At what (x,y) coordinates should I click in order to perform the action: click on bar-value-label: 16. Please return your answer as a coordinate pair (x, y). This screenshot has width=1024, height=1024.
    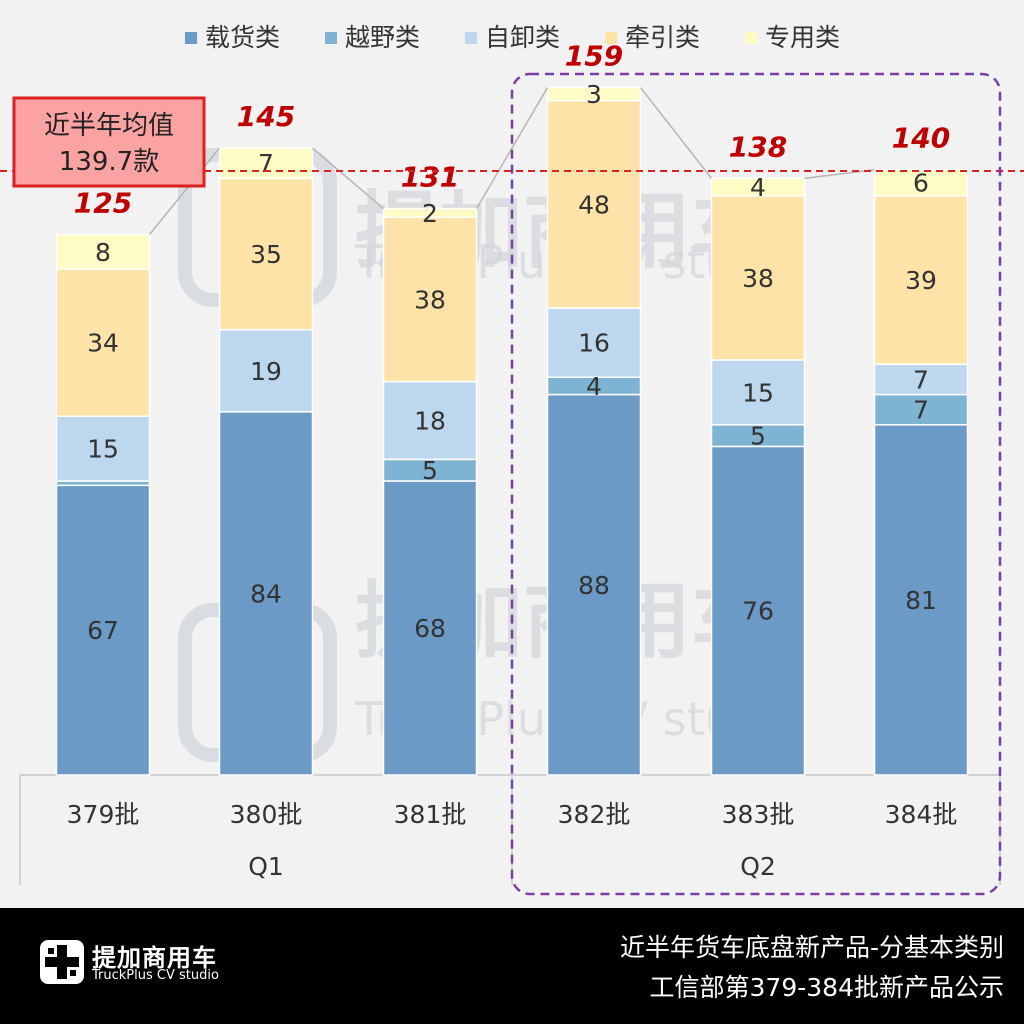
    Looking at the image, I should click on (594, 343).